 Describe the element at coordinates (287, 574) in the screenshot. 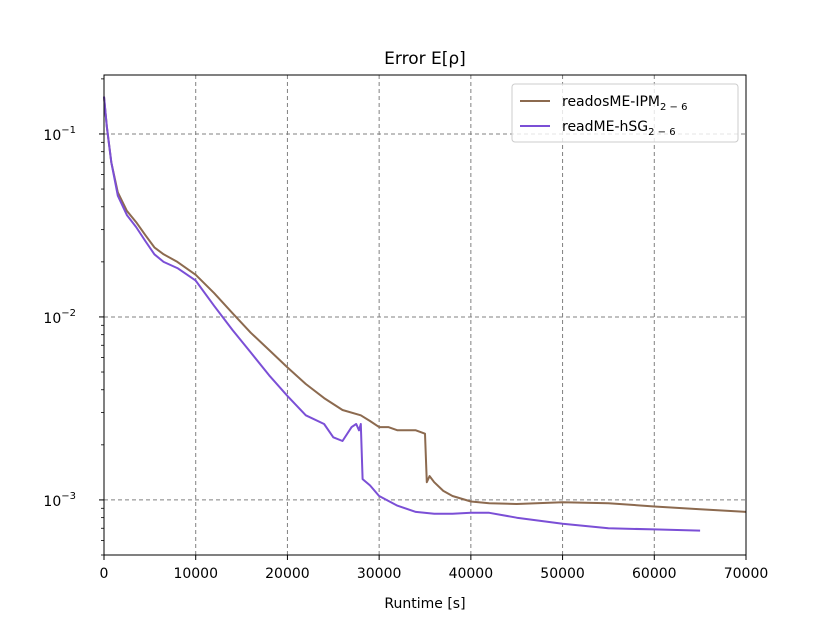

I see `x-tick-label: 20000` at that location.